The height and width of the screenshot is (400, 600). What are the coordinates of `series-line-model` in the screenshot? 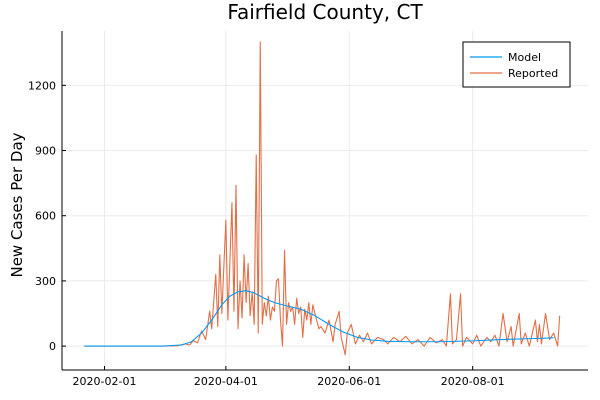 It's located at (319, 318).